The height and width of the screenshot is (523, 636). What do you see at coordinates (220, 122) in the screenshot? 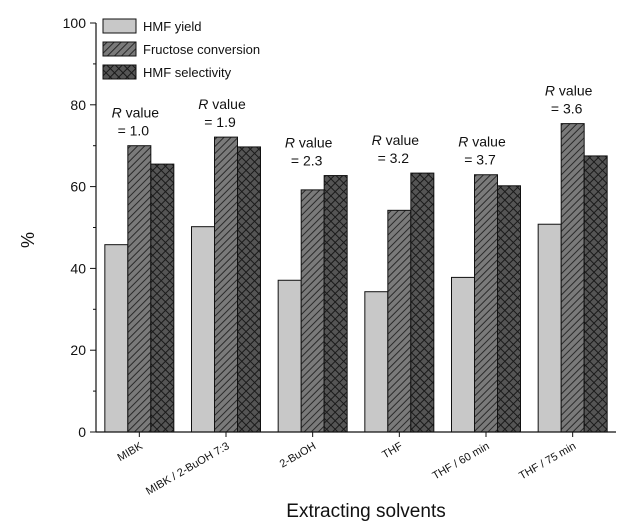
I see `annotation-r-number: = 1.9` at bounding box center [220, 122].